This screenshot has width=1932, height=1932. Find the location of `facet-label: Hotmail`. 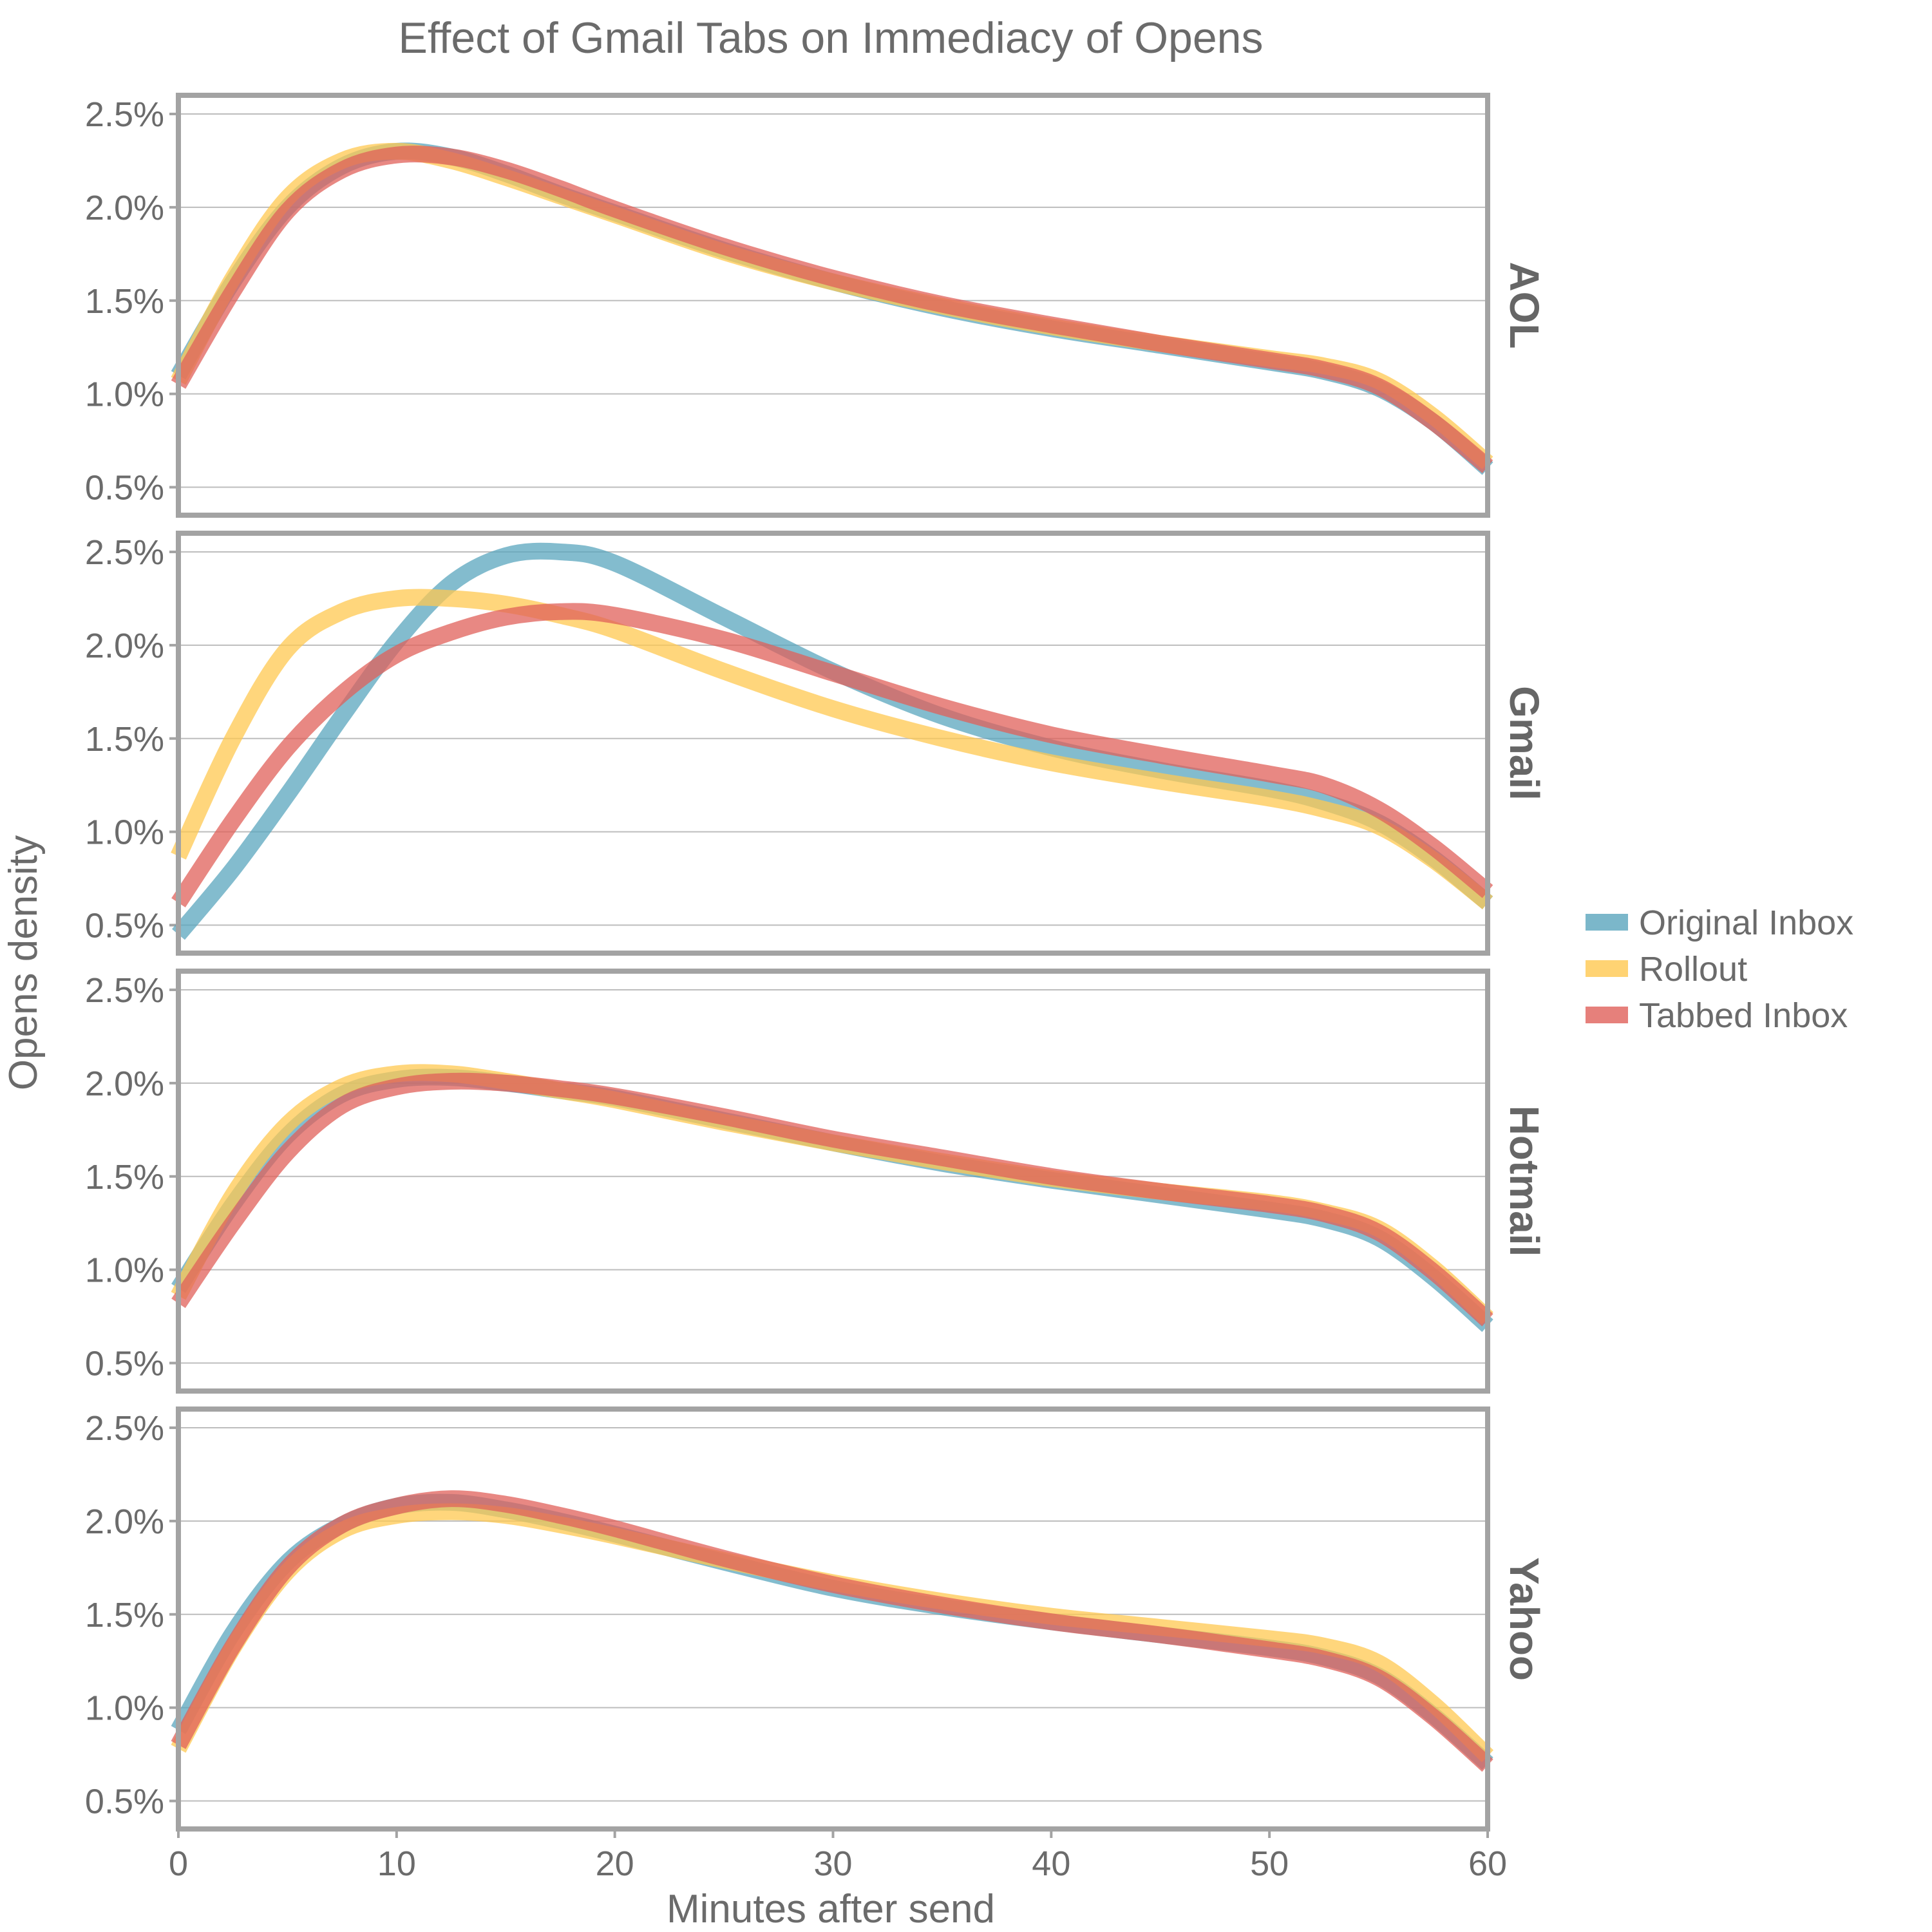

facet-label: Hotmail is located at coordinates (1525, 1181).